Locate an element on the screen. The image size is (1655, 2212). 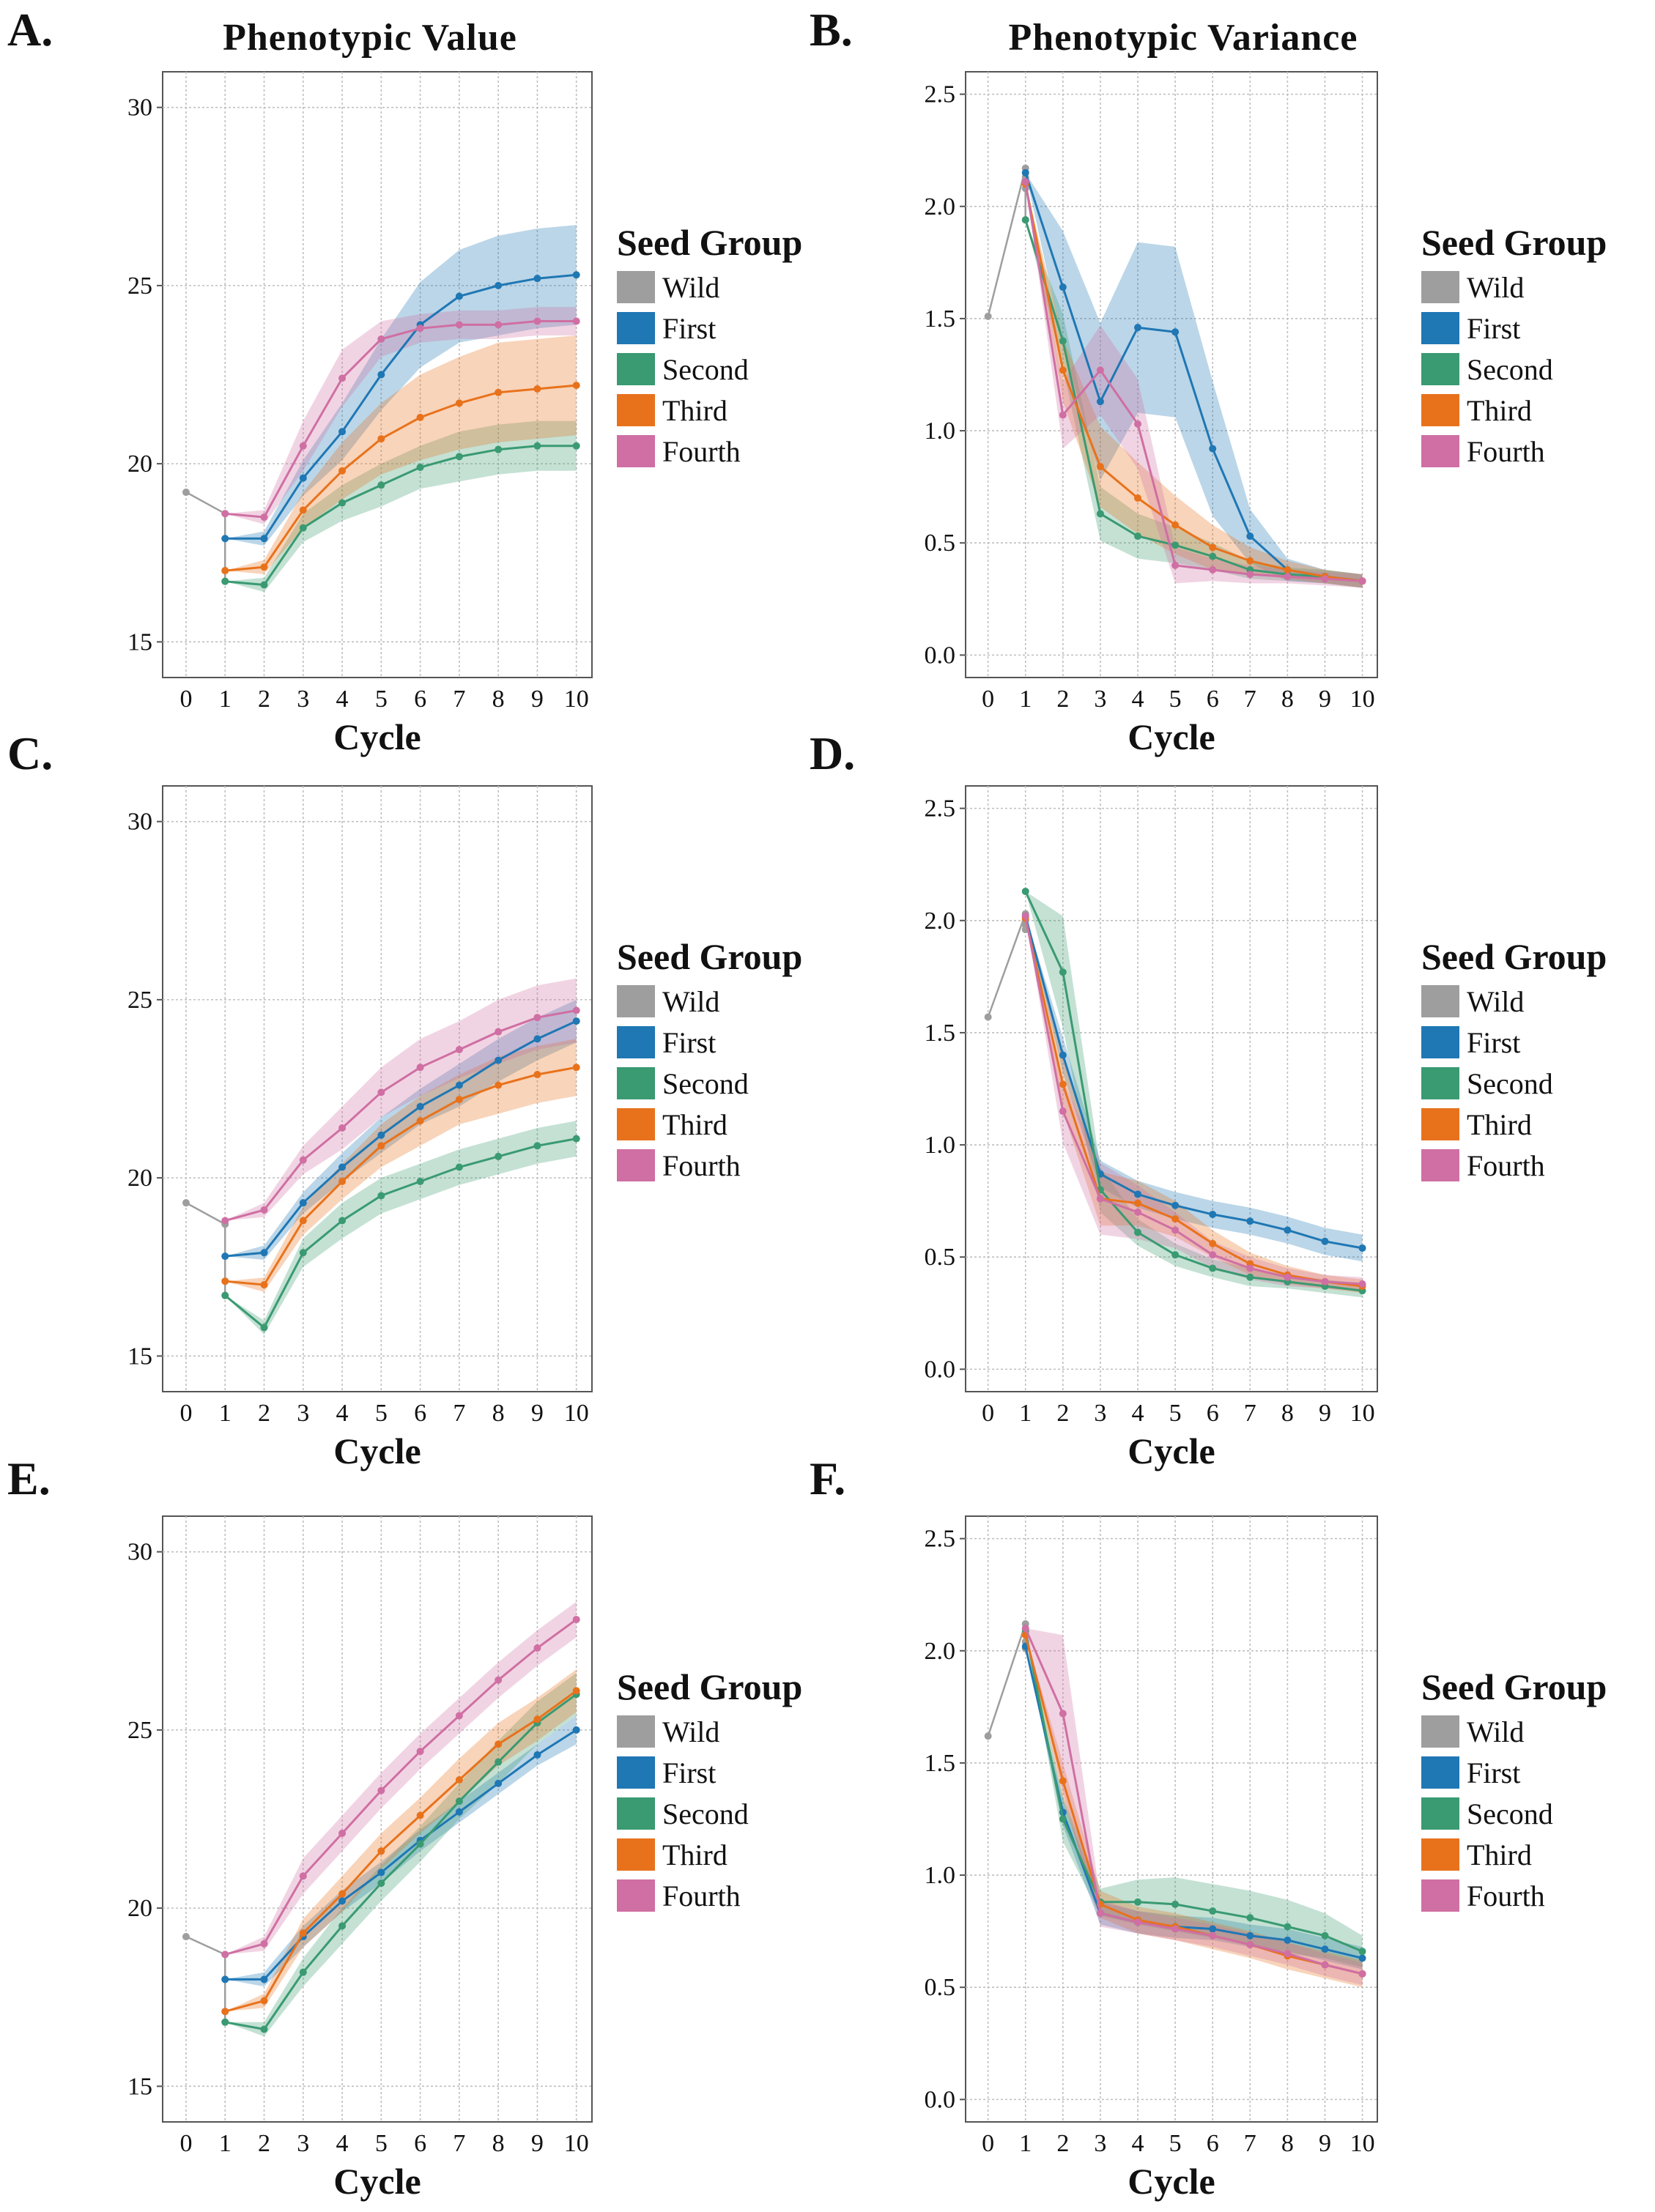
band-fourth is located at coordinates (401, 1099).